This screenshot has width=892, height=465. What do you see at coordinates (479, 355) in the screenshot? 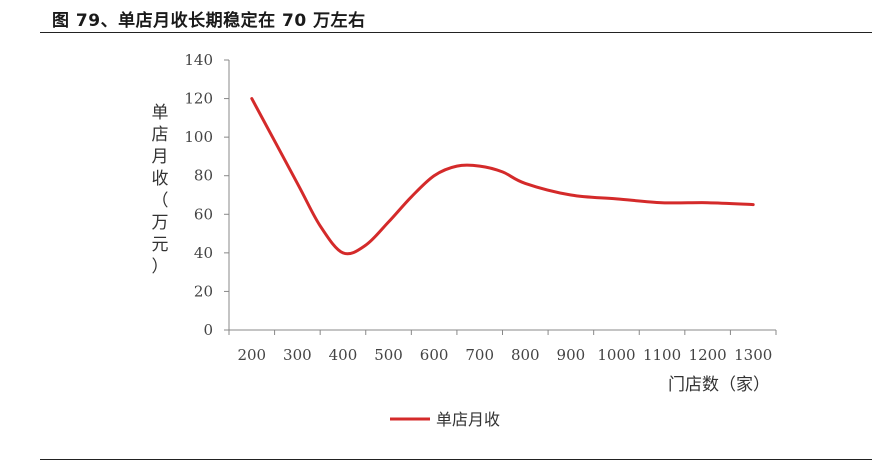
I see `x-tick-label: 700` at bounding box center [479, 355].